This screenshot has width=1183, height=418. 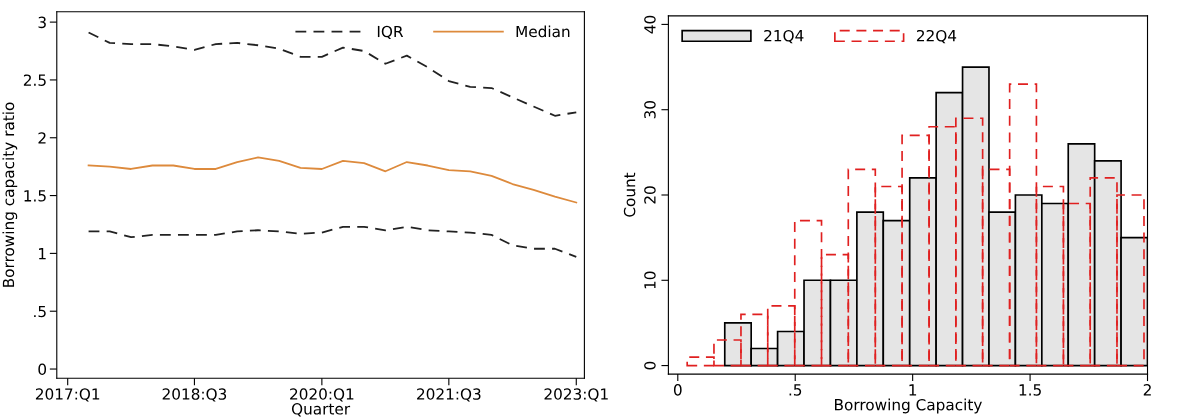 I want to click on y-axis-title: Borrowing capacity ratio, so click(x=10, y=194).